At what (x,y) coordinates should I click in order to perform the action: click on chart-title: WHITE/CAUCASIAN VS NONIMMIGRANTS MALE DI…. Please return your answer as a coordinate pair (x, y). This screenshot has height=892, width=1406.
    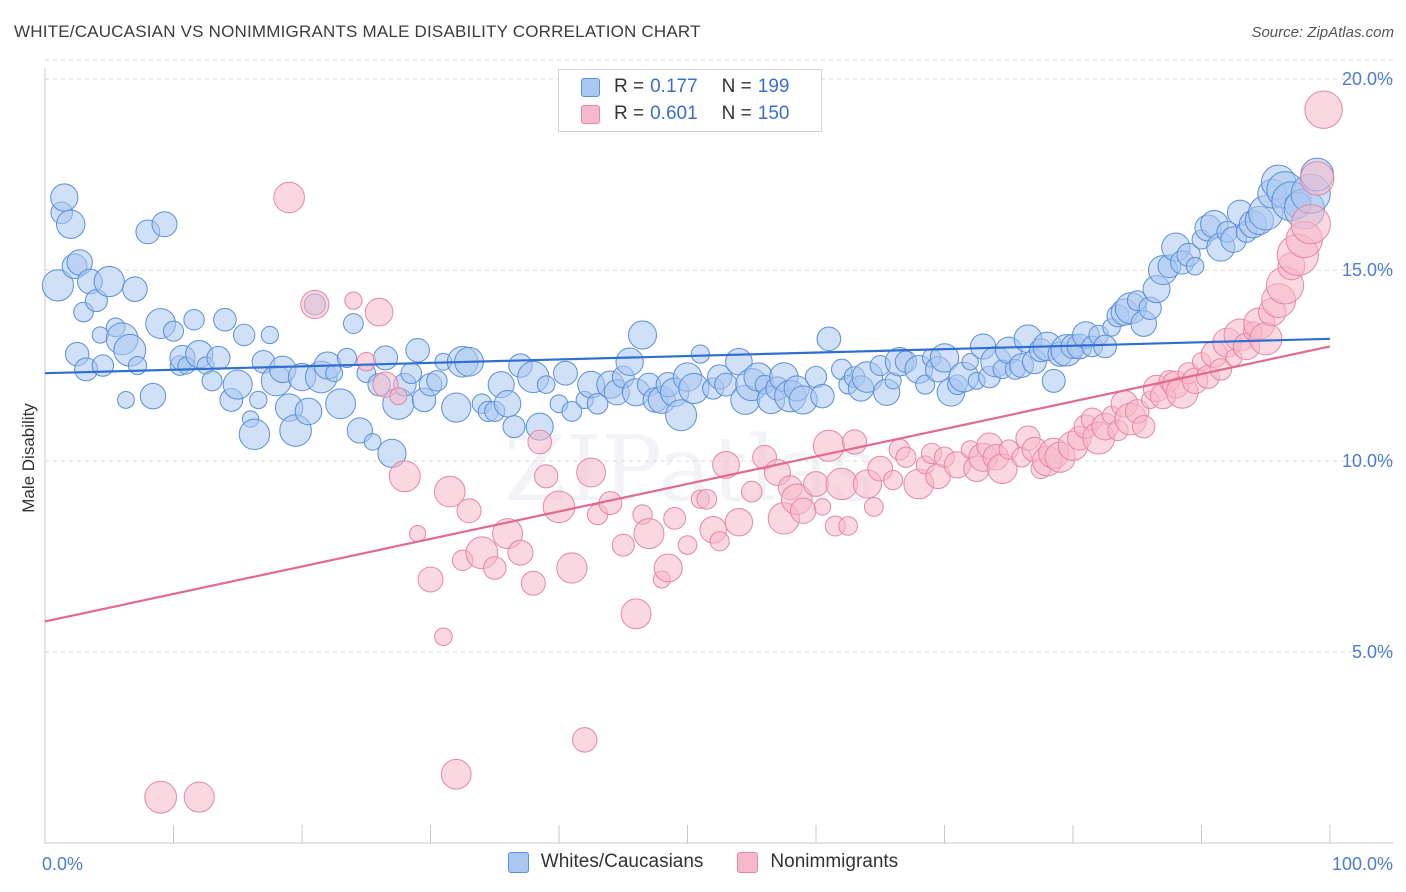
    Looking at the image, I should click on (357, 31).